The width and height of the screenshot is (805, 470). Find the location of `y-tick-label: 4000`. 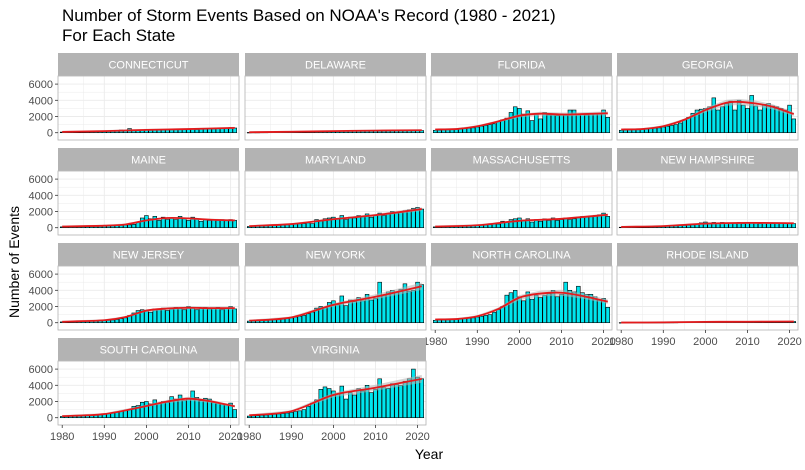

y-tick-label: 4000 is located at coordinates (41, 291).